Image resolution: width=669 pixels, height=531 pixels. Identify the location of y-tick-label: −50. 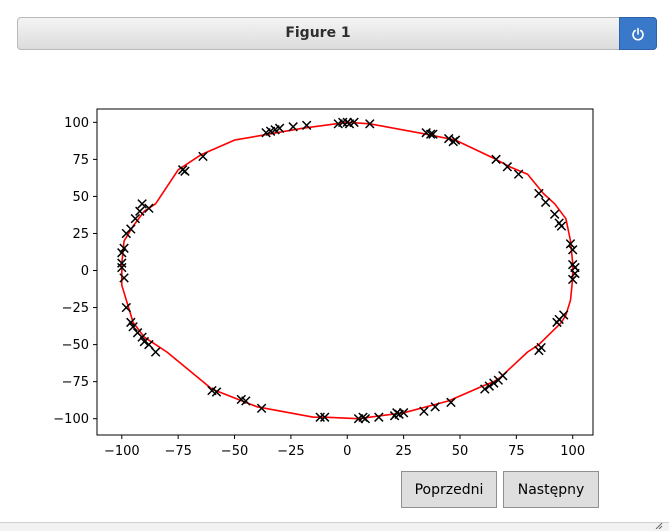
(75, 345).